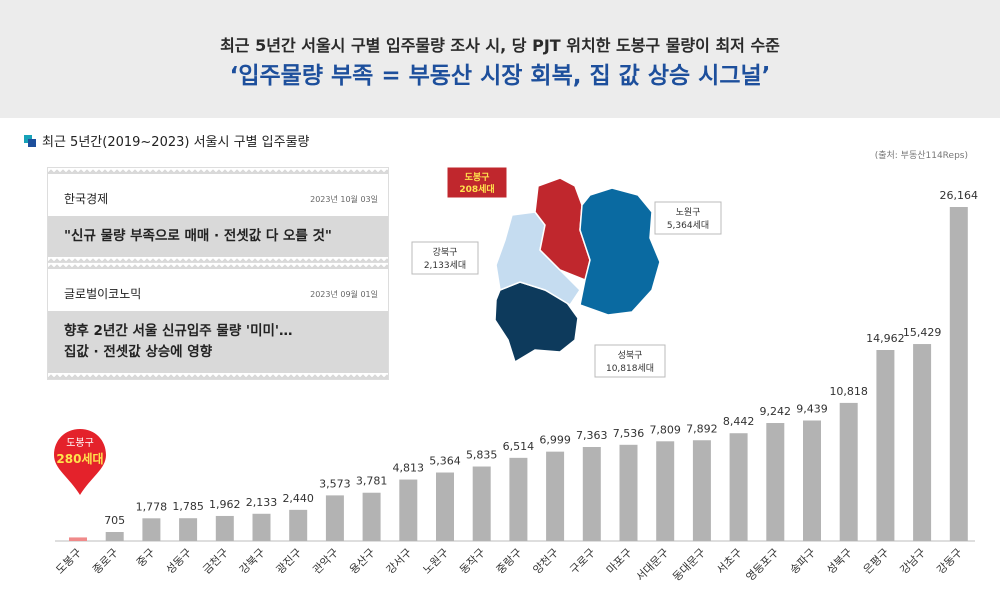 Image resolution: width=1000 pixels, height=610 pixels. I want to click on bar-관악구, so click(334, 518).